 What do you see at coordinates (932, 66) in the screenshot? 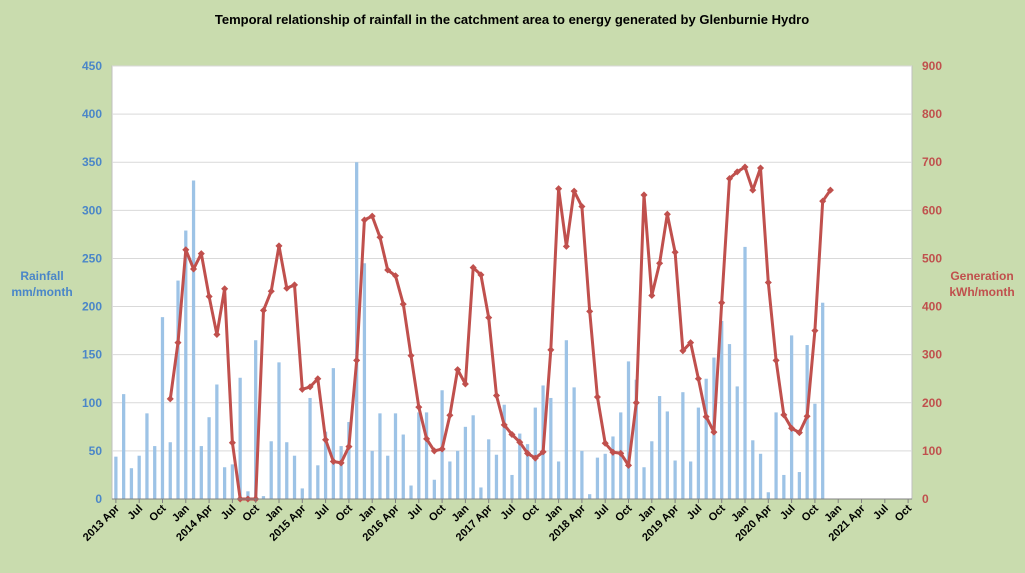
I see `right-tick-label: 900` at bounding box center [932, 66].